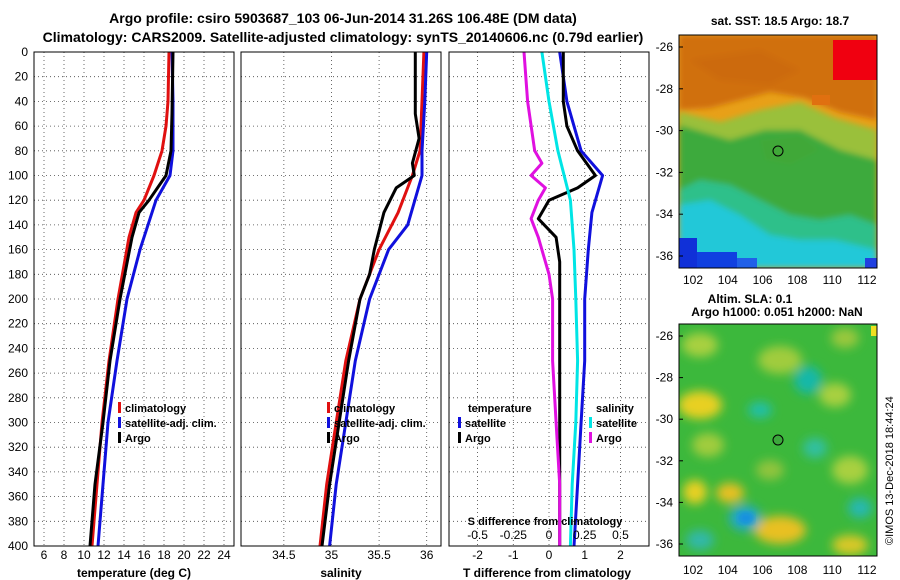  I want to click on legend-label-argo: Argo, so click(347, 439).